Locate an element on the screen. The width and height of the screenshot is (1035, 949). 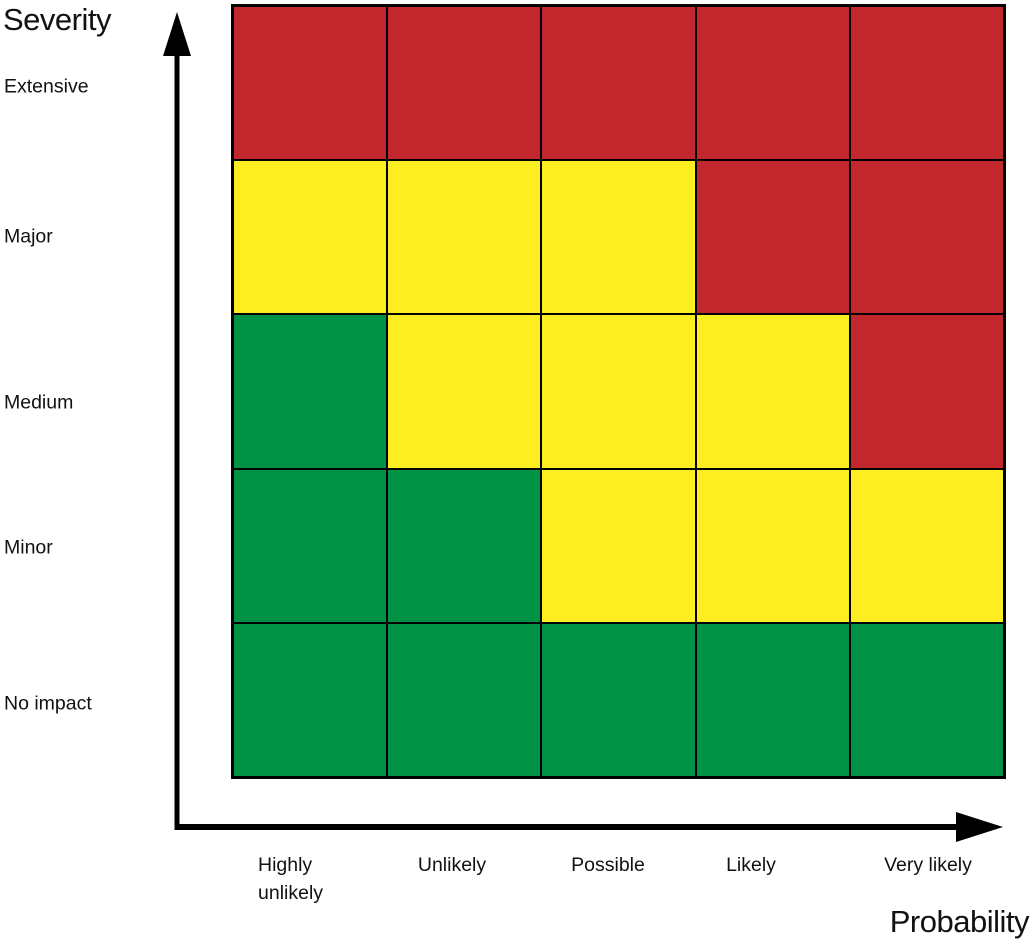
matrix-cell-r1c4 is located at coordinates (772, 83).